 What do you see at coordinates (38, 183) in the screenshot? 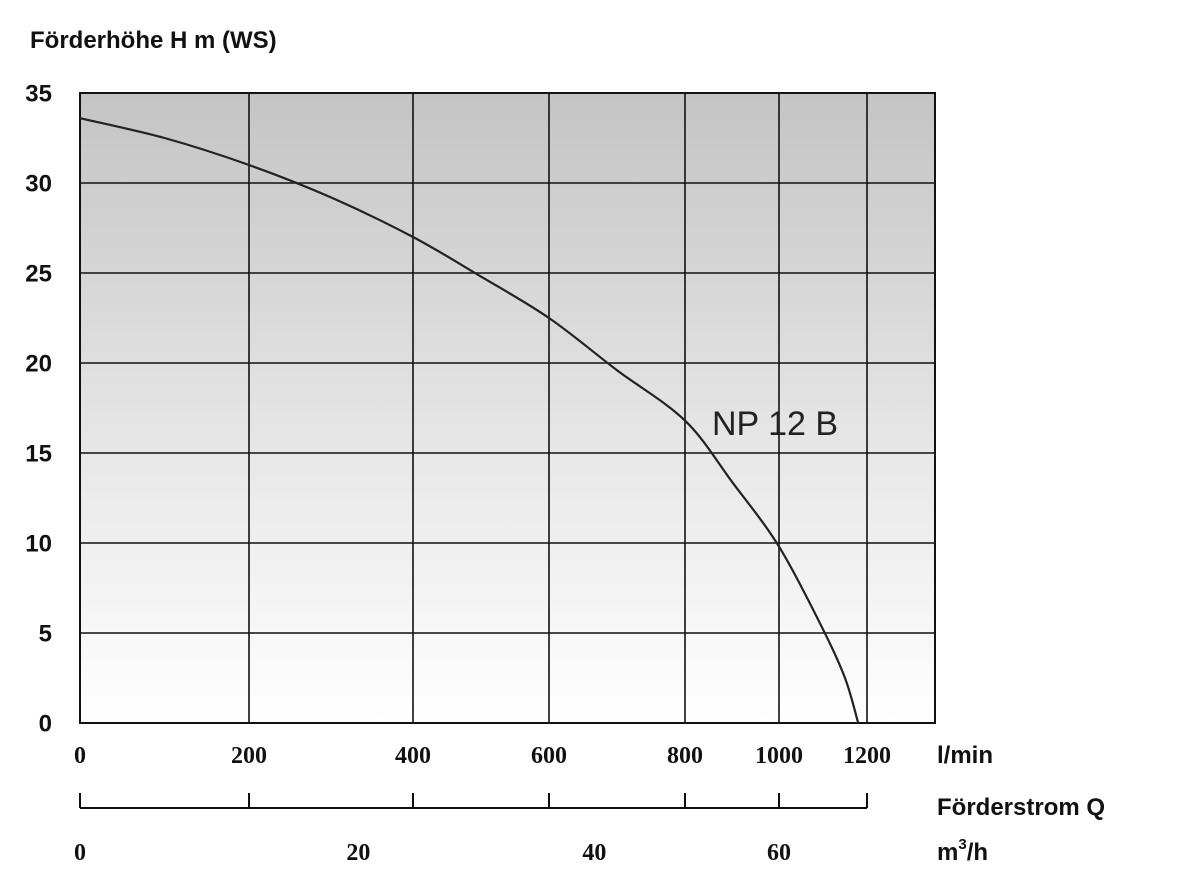
I see `y-tick-label: 30` at bounding box center [38, 183].